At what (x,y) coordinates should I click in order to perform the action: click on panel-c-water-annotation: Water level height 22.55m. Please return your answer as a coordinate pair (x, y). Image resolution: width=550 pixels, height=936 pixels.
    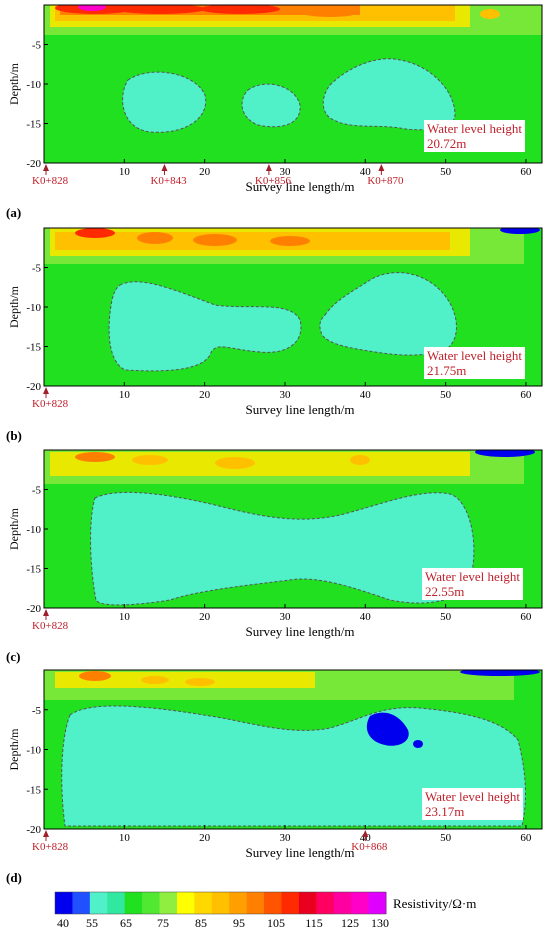
    Looking at the image, I should click on (472, 584).